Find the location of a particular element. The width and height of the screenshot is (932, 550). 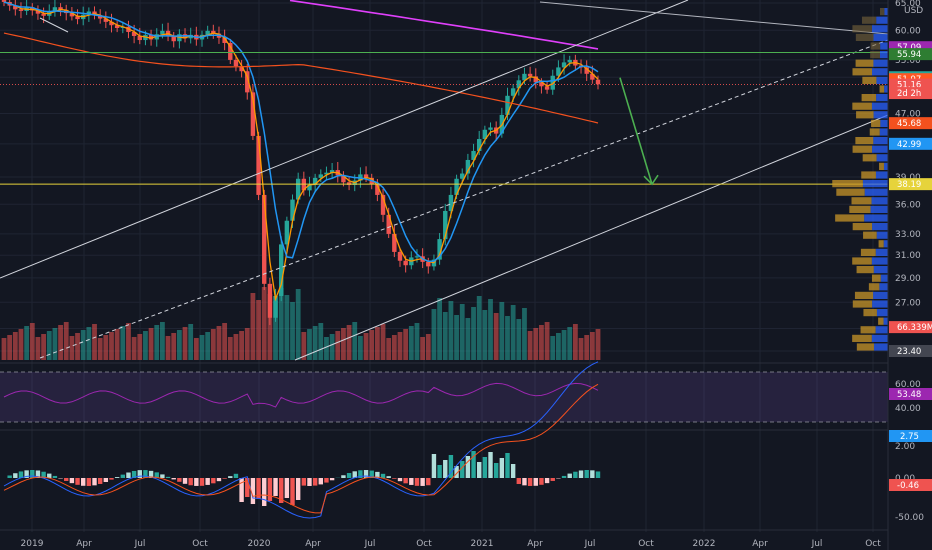

price-tick-label: 47.00 is located at coordinates (908, 114).